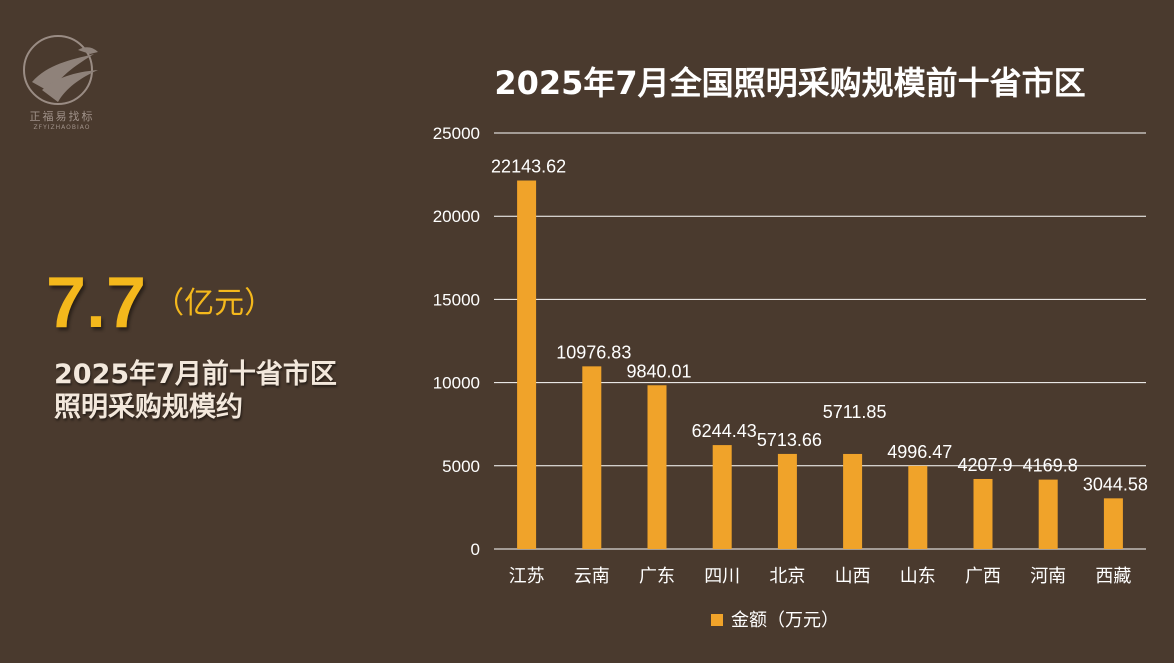 The height and width of the screenshot is (663, 1174). I want to click on x-tick-label: 云南, so click(592, 576).